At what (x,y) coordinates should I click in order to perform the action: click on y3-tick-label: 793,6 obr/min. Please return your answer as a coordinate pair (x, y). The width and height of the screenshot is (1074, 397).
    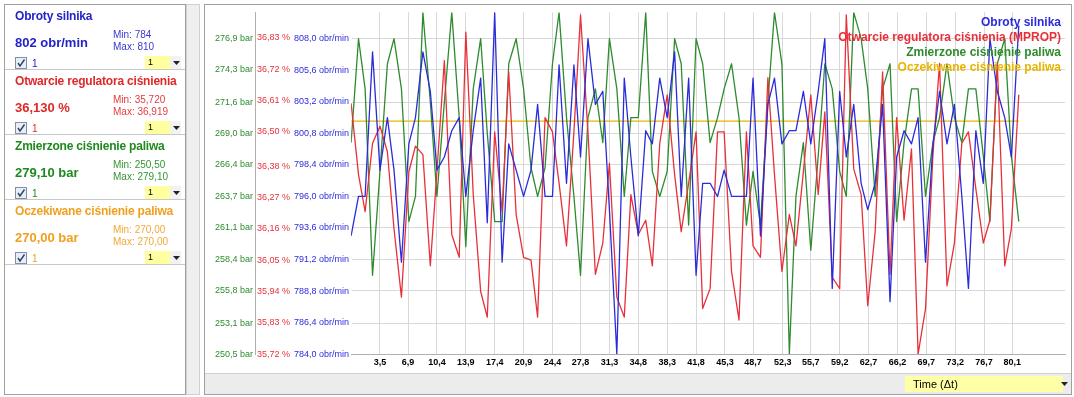
    Looking at the image, I should click on (322, 227).